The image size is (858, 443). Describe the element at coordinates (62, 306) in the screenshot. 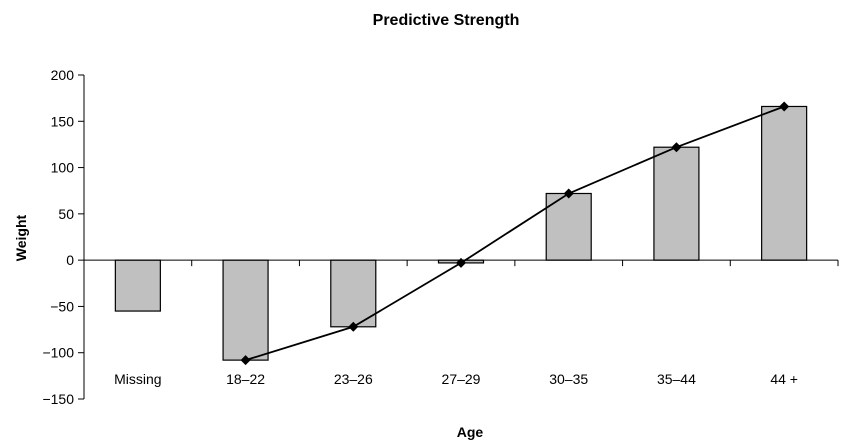

I see `y-tick-label: −50` at that location.